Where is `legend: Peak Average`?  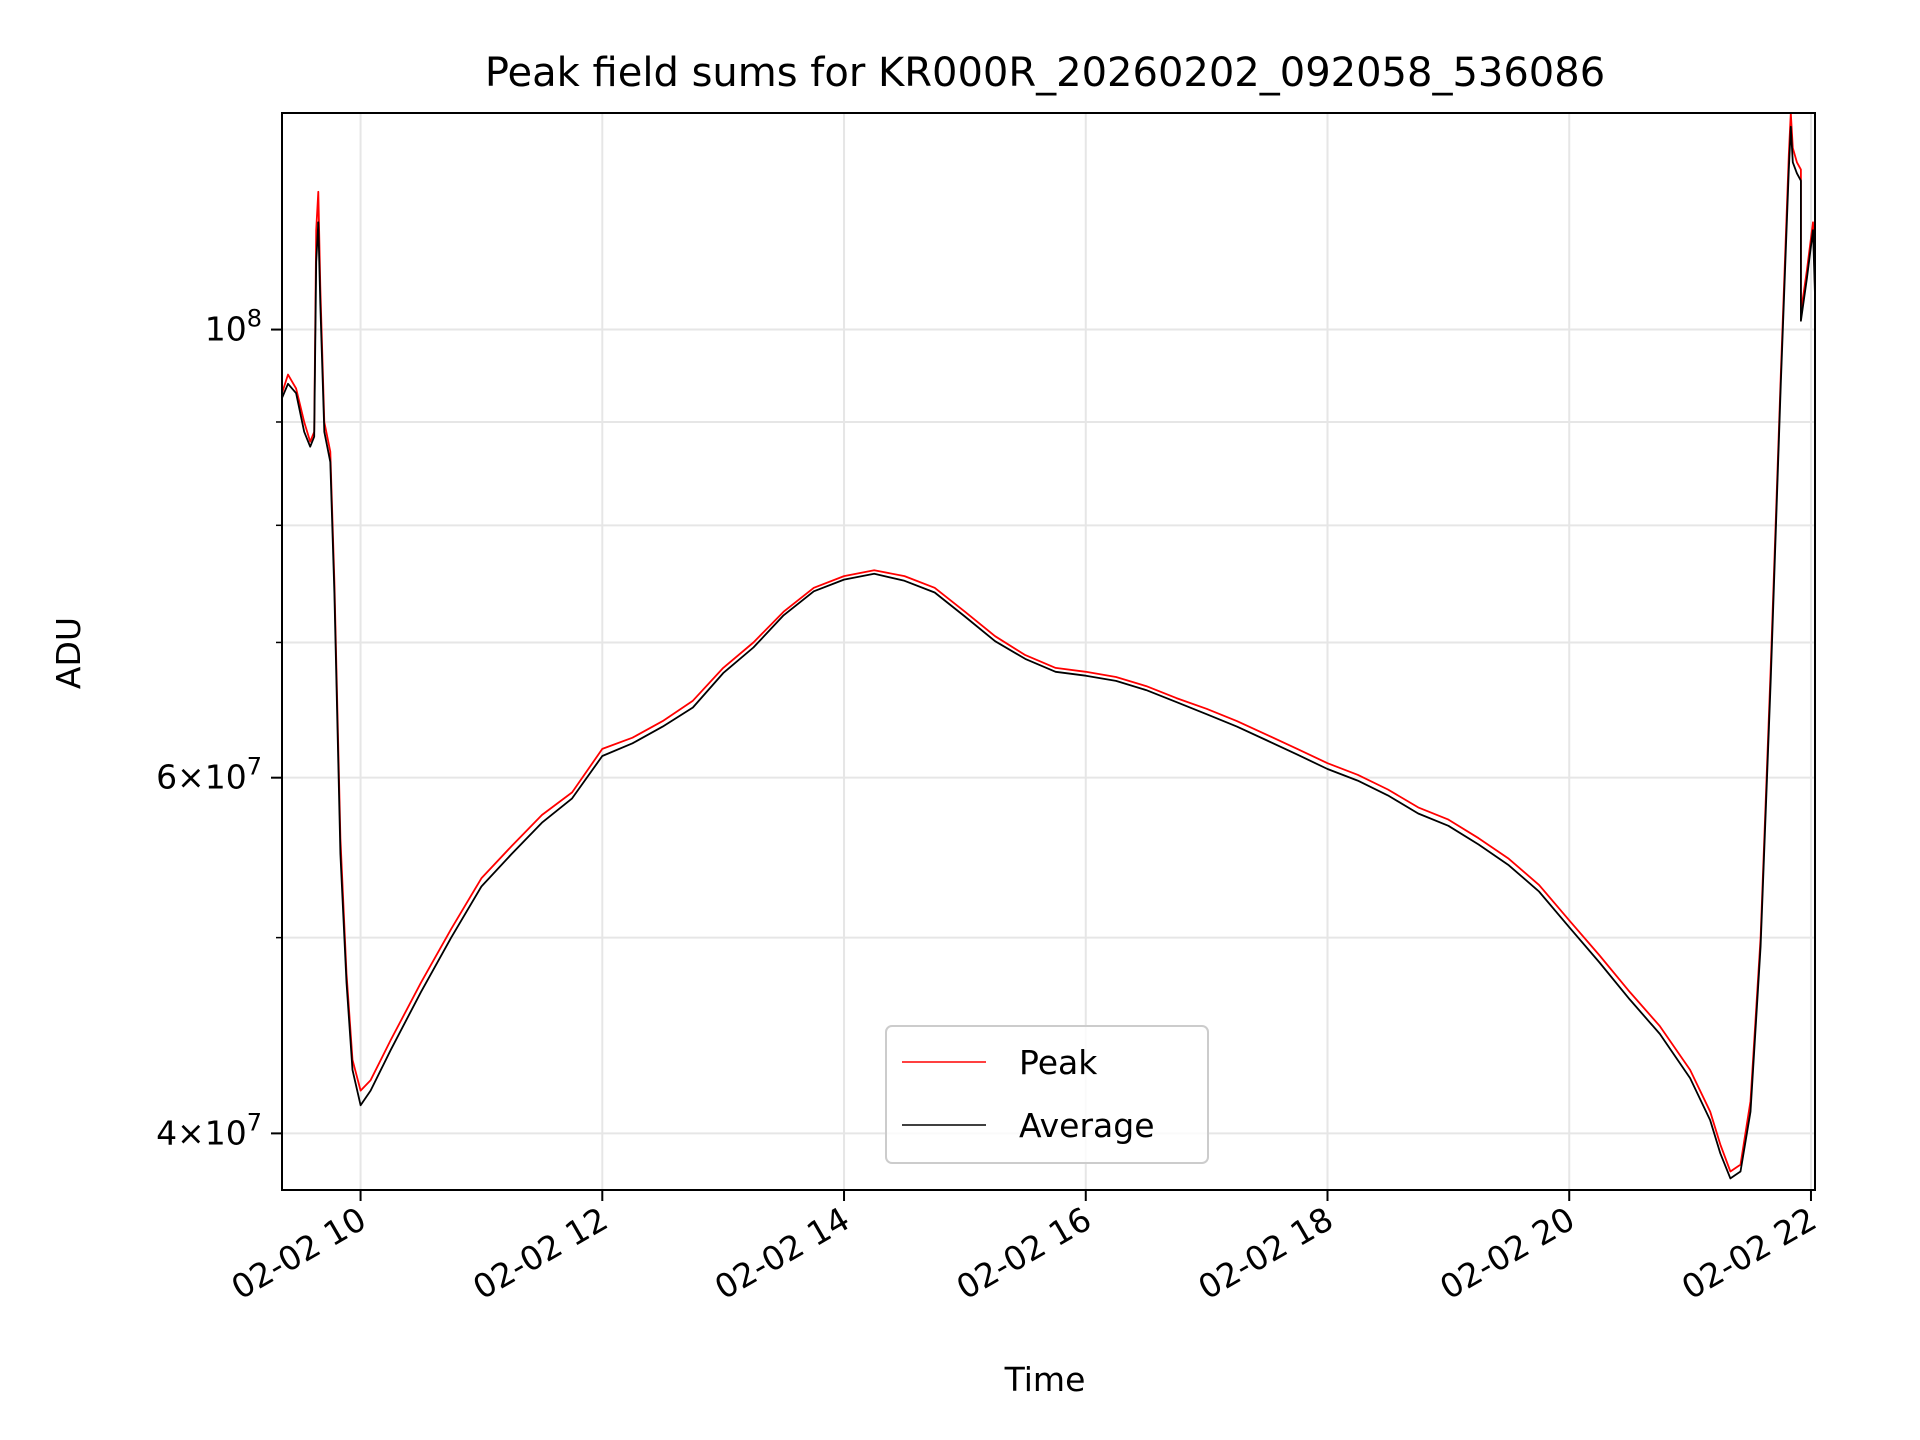 legend: Peak Average is located at coordinates (1047, 1094).